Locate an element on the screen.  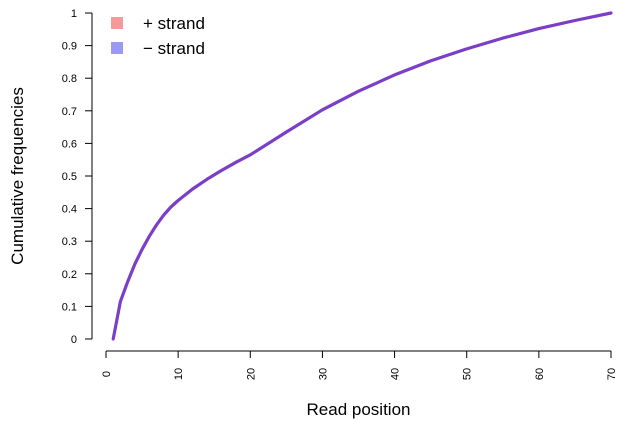
y-axis: 0 0.1 0.2 0.3 0.4 0.5 0.6 0.7 0.8 0.9 1 is located at coordinates (77, 177).